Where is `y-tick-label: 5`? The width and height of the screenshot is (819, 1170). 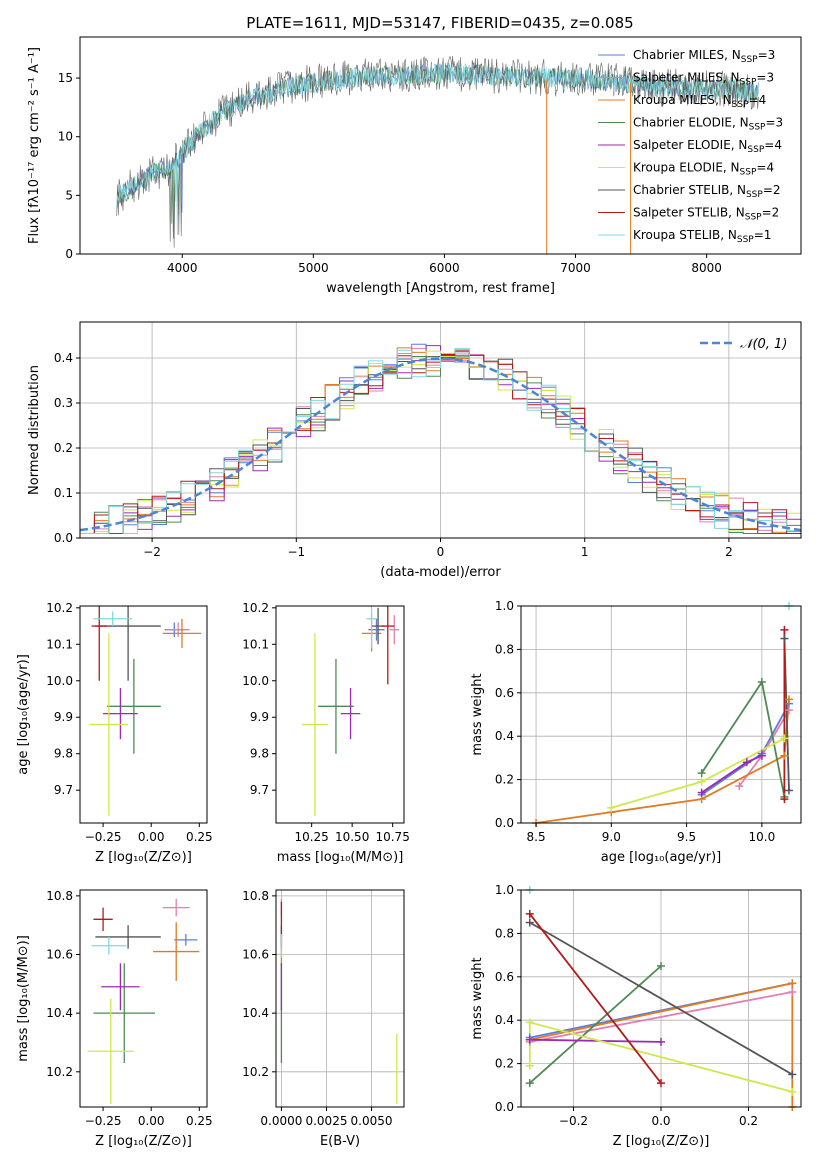
y-tick-label: 5 is located at coordinates (69, 195).